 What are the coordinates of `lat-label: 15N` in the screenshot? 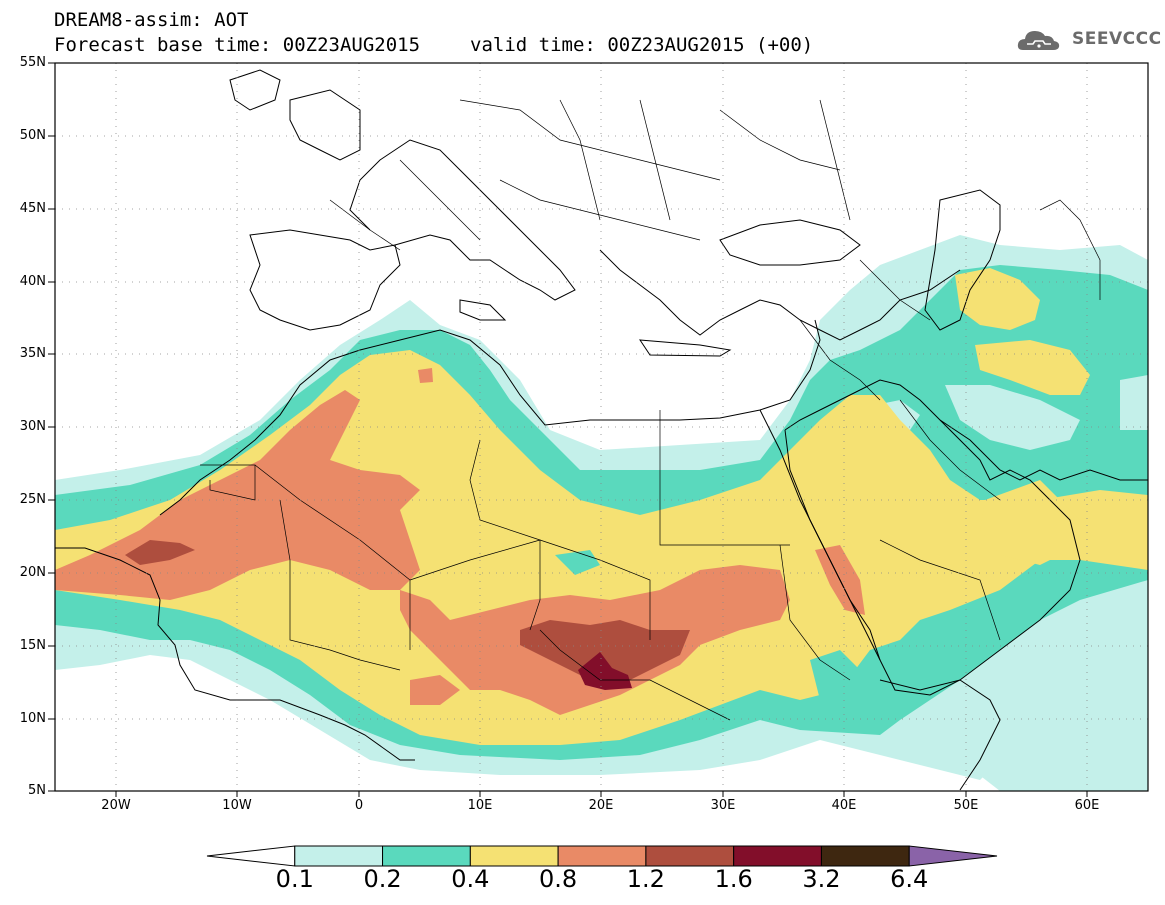 It's located at (32, 645).